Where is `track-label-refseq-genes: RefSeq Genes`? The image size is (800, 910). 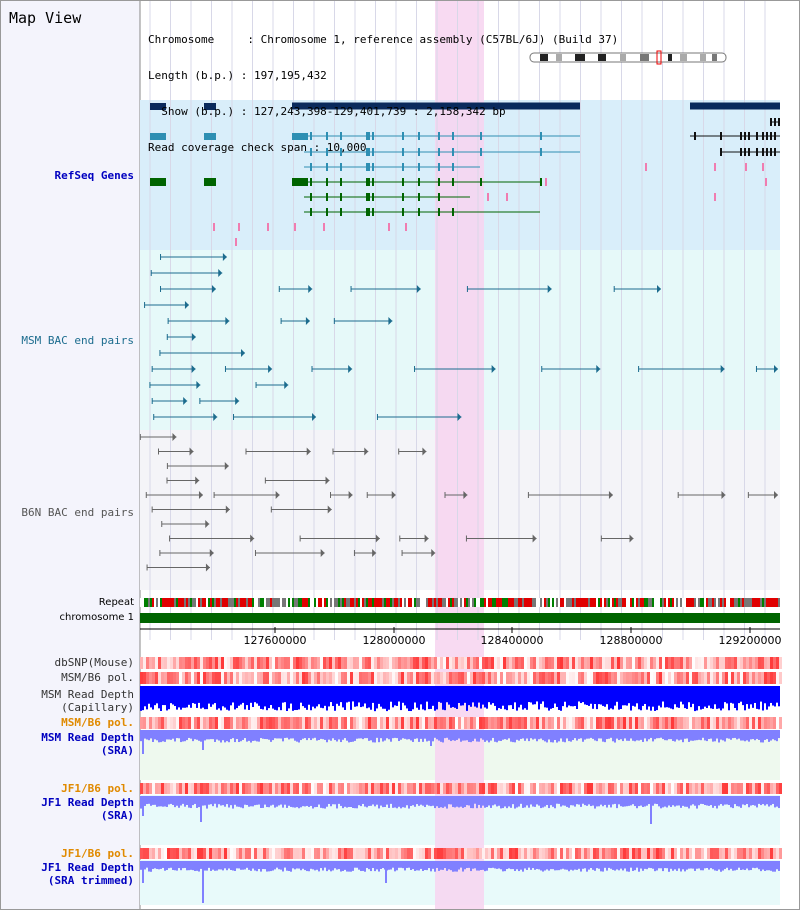
track-label-refseq-genes: RefSeq Genes is located at coordinates (94, 175).